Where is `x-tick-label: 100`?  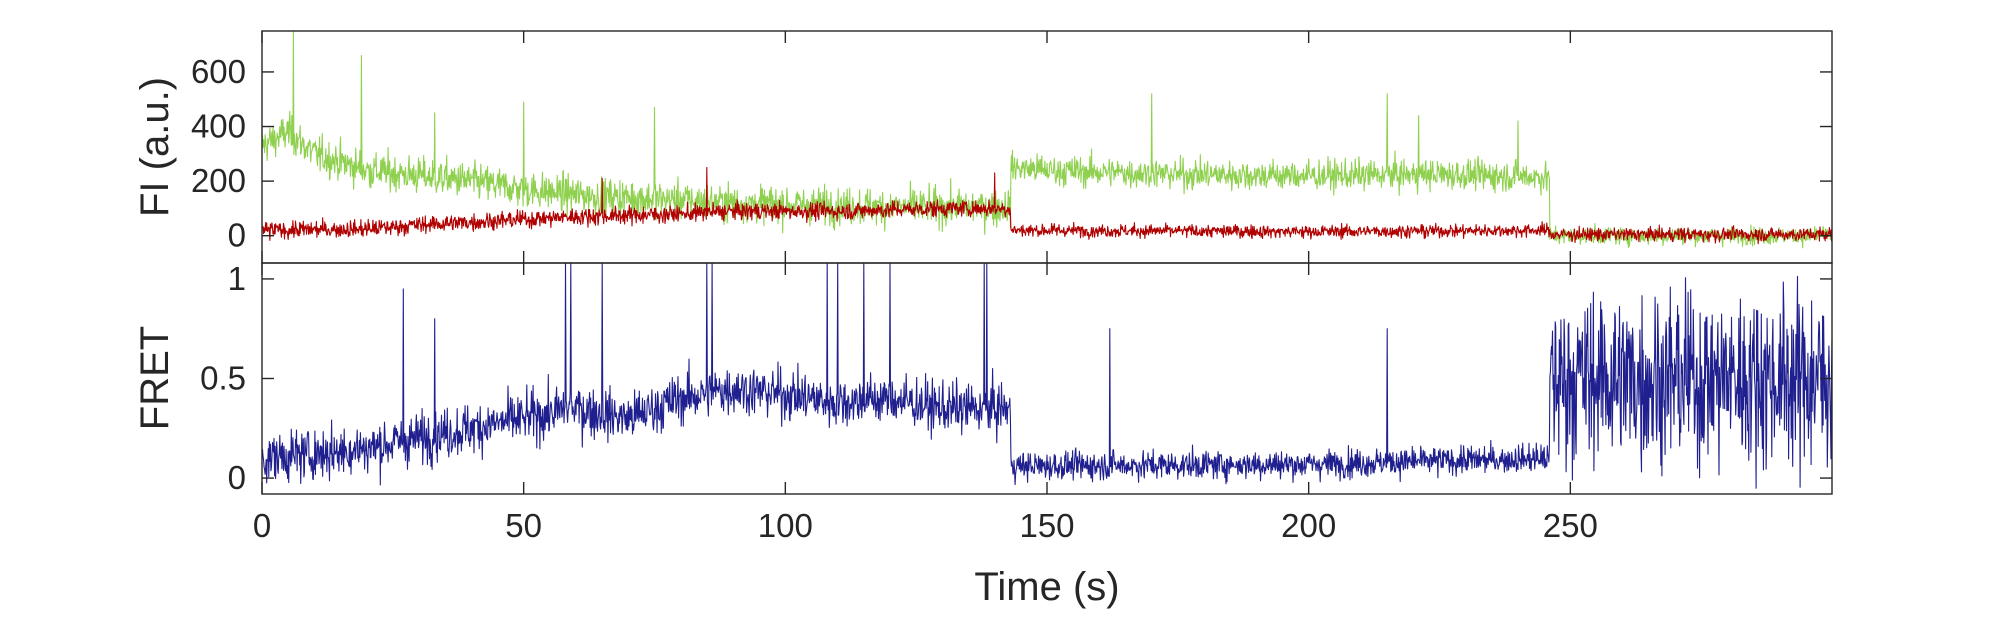 x-tick-label: 100 is located at coordinates (785, 525).